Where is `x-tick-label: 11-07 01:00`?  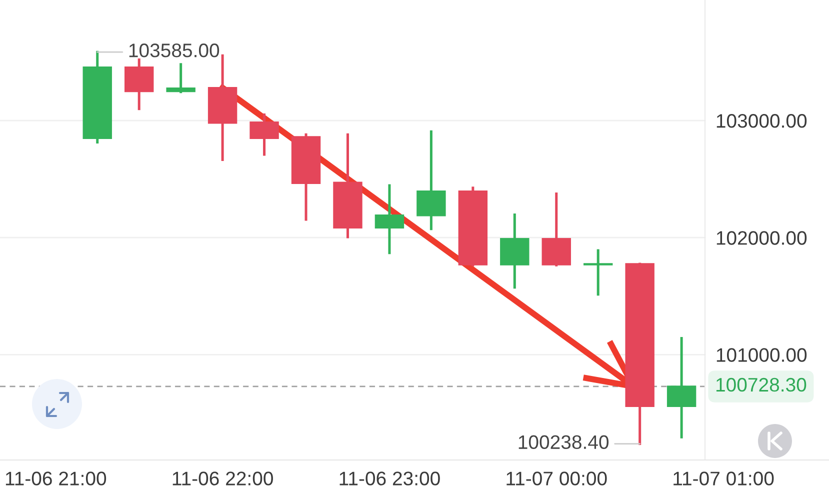 x-tick-label: 11-07 01:00 is located at coordinates (724, 479).